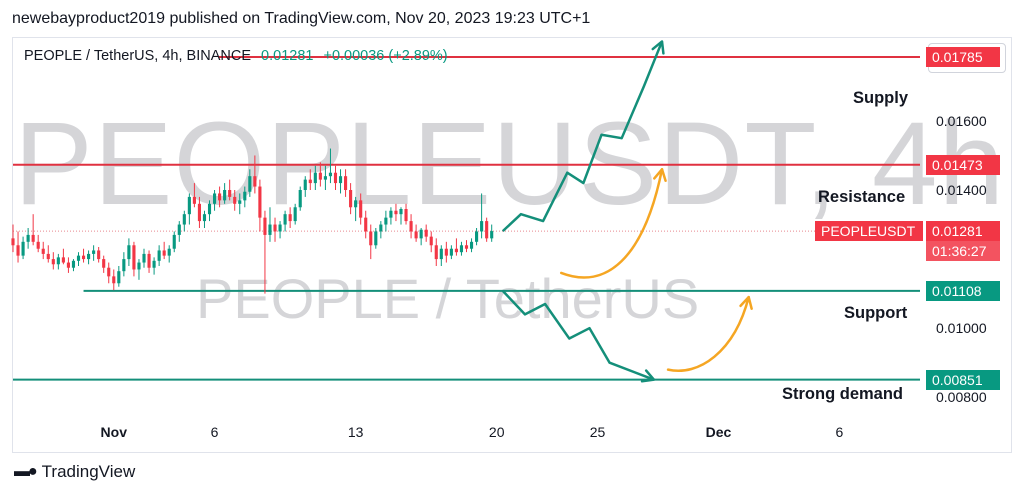  Describe the element at coordinates (963, 290) in the screenshot. I see `price-tag: 0.01108` at that location.